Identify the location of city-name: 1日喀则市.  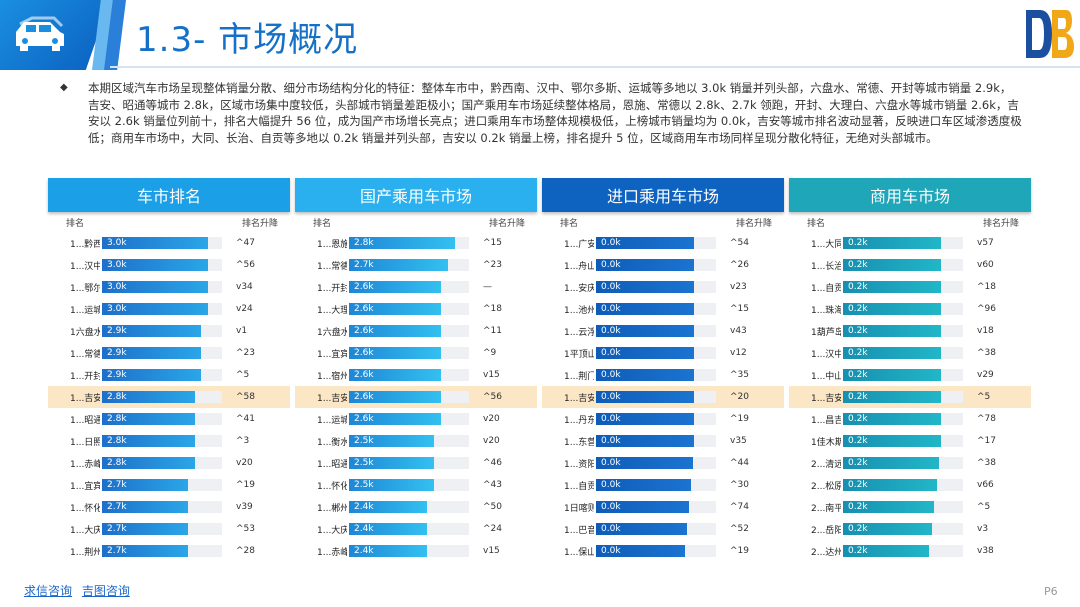
(579, 508).